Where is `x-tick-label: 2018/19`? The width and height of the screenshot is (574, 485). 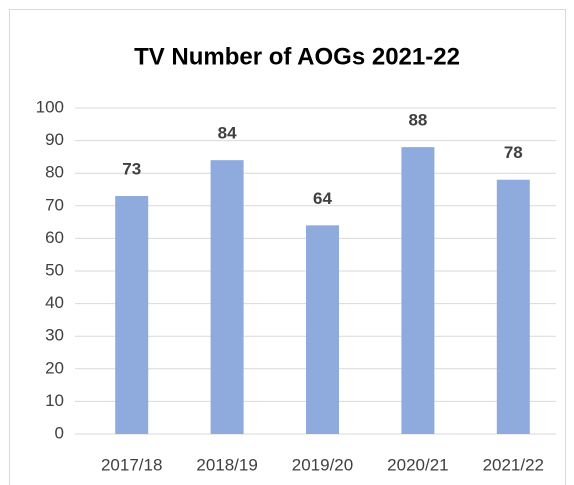 x-tick-label: 2018/19 is located at coordinates (226, 464).